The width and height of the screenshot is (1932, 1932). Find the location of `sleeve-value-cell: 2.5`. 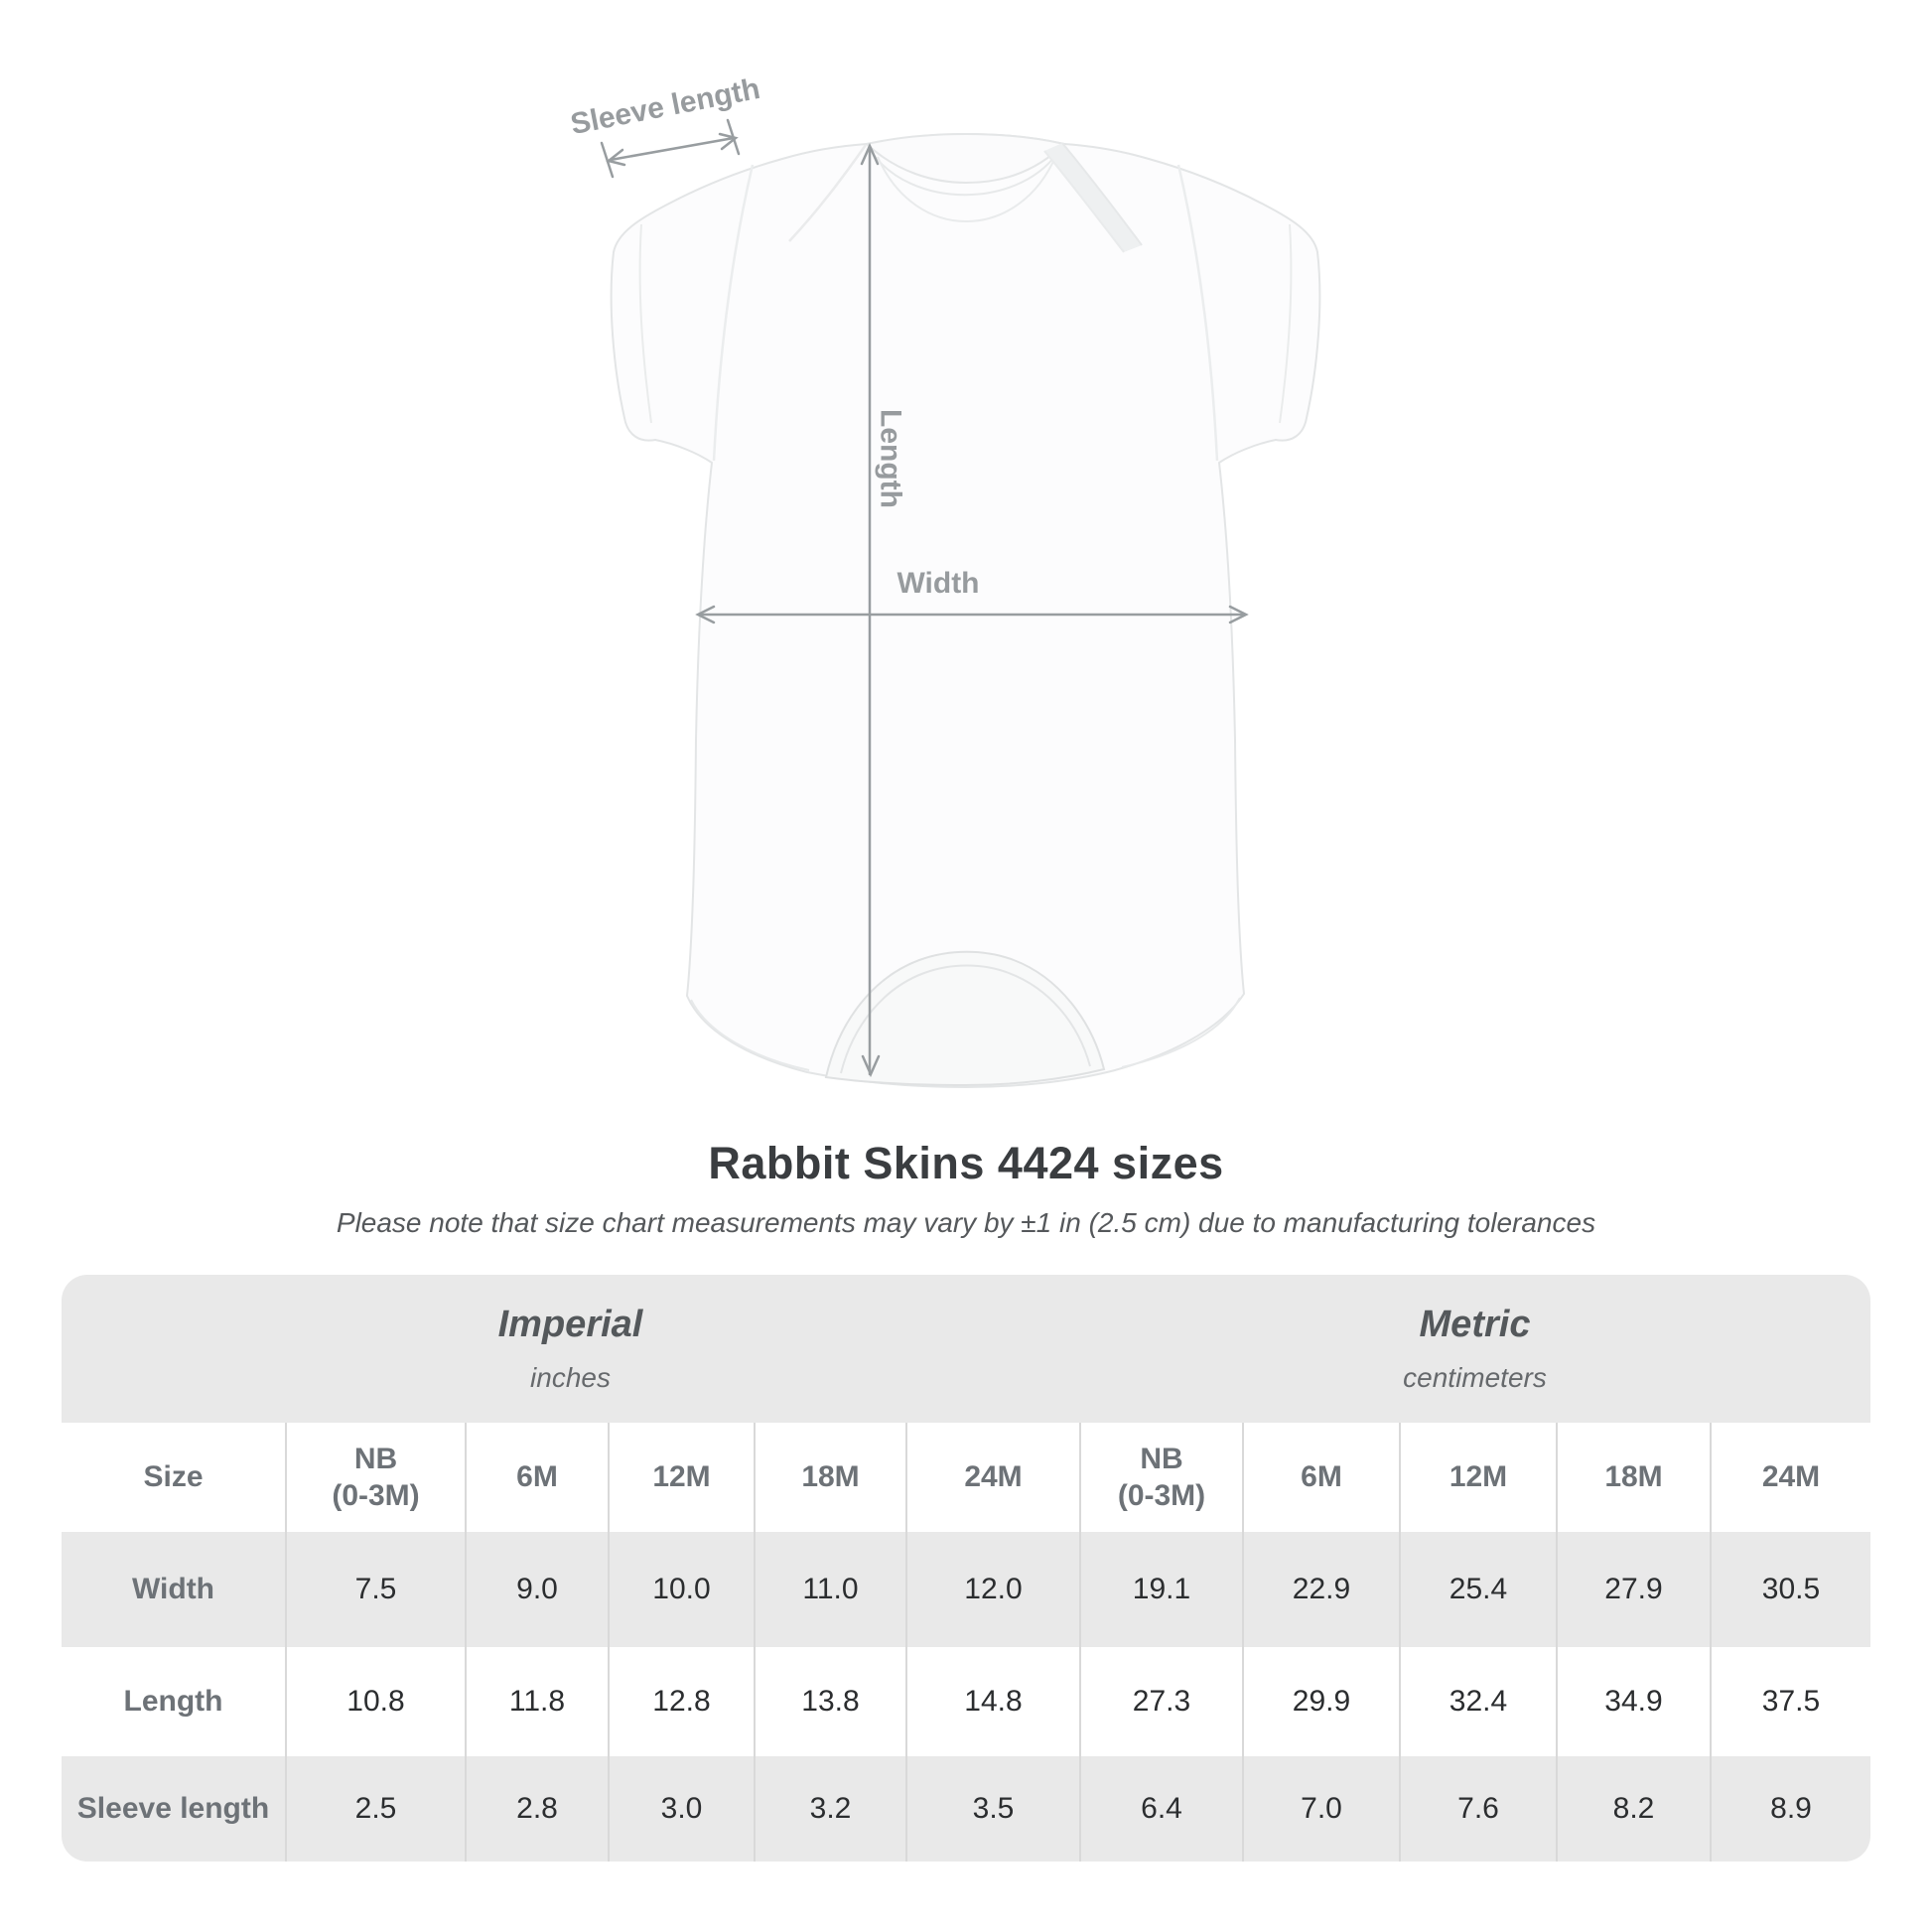

sleeve-value-cell: 2.5 is located at coordinates (375, 1809).